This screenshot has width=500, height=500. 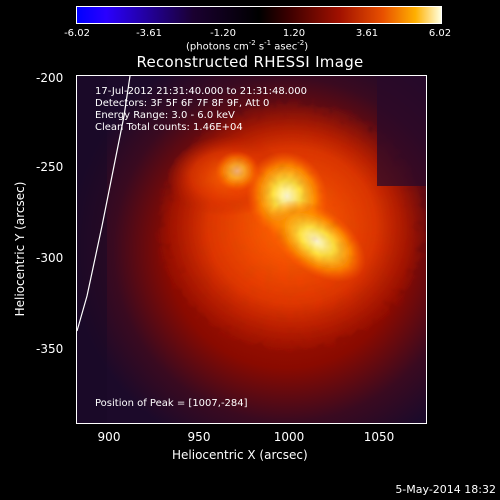 I want to click on x-tick-label: 1000, so click(x=289, y=437).